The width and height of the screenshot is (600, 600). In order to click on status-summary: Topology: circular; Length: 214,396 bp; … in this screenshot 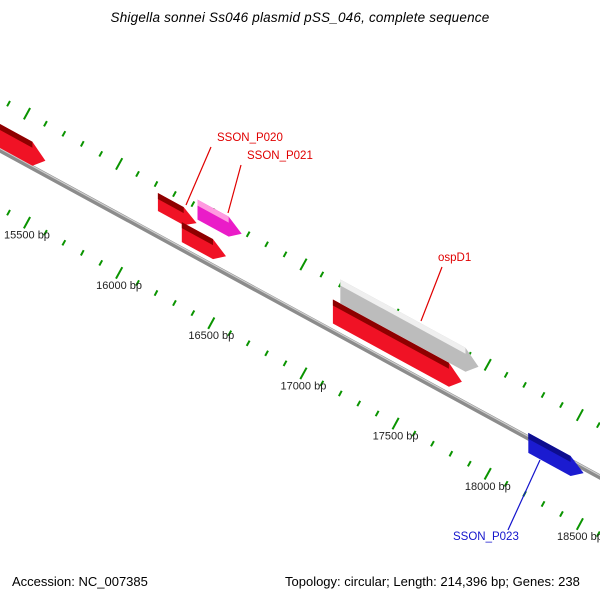, I will do `click(432, 581)`.